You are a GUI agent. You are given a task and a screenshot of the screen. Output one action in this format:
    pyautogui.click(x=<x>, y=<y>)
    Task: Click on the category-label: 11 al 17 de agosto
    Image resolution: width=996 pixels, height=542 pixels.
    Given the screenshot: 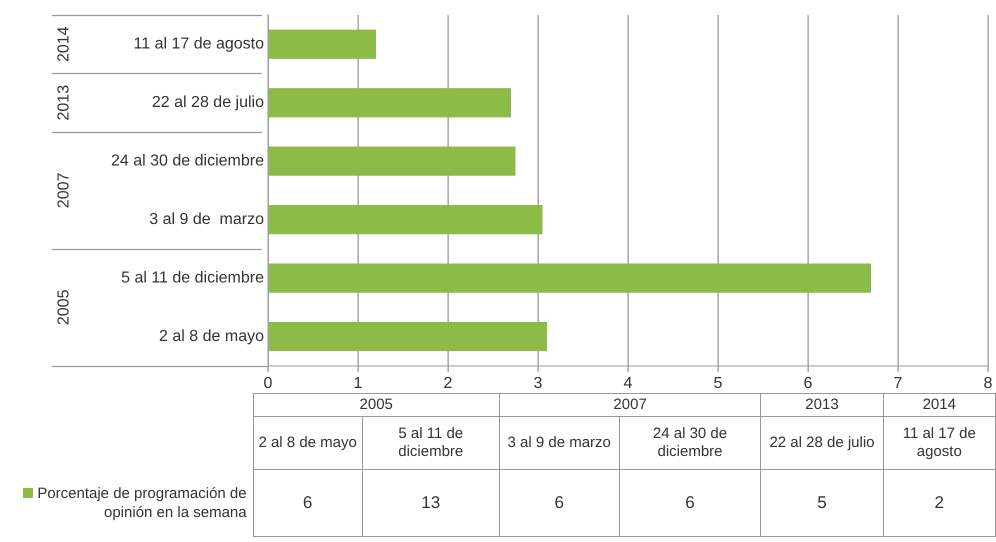 What is the action you would take?
    pyautogui.click(x=939, y=443)
    